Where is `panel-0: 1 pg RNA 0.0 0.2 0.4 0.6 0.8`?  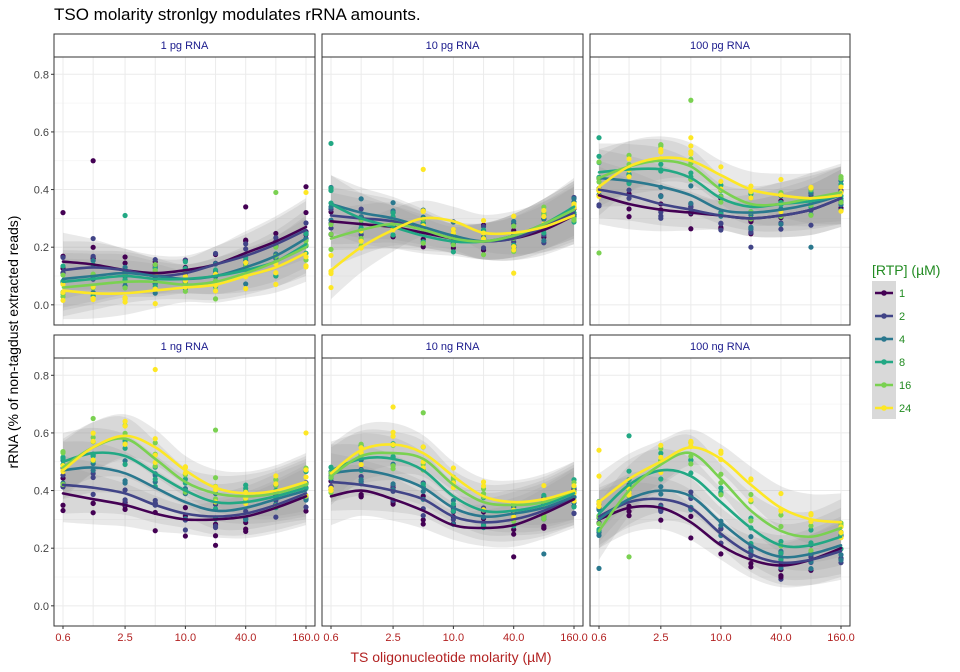 panel-0: 1 pg RNA 0.0 0.2 0.4 0.6 0.8 is located at coordinates (175, 179).